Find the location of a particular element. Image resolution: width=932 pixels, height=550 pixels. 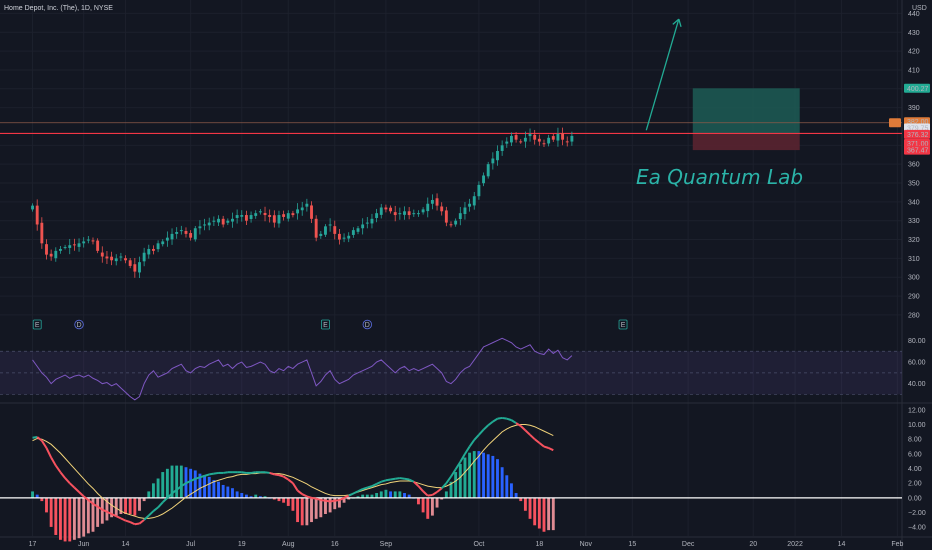

time-tick-label: Sep is located at coordinates (386, 544).